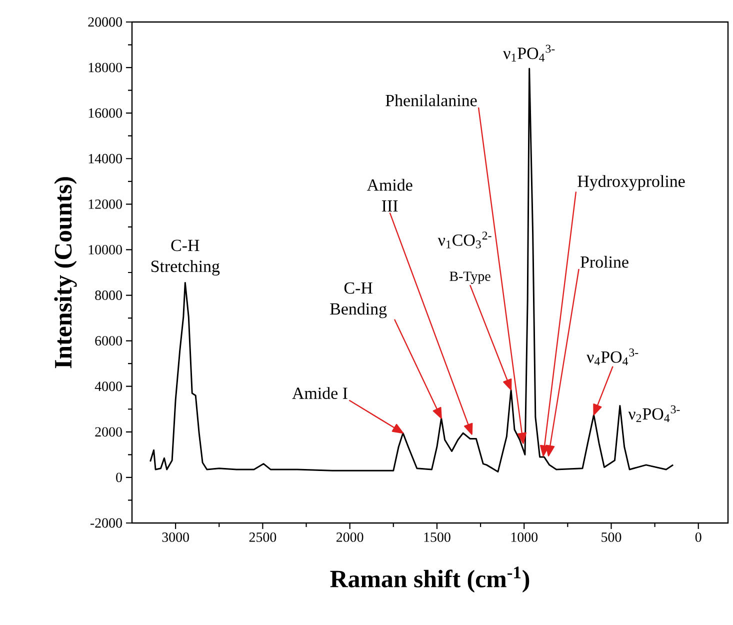  Describe the element at coordinates (105, 249) in the screenshot. I see `y-tick-label: 10000` at that location.